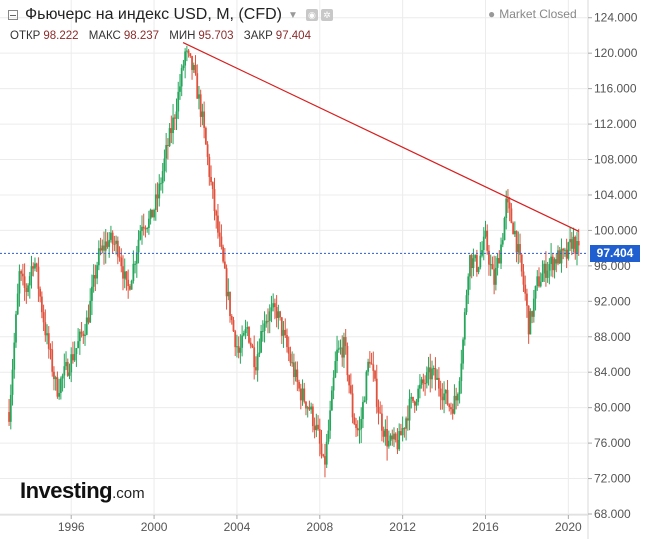 This screenshot has width=645, height=539. Describe the element at coordinates (237, 527) in the screenshot. I see `x-tick-label: 2004` at that location.